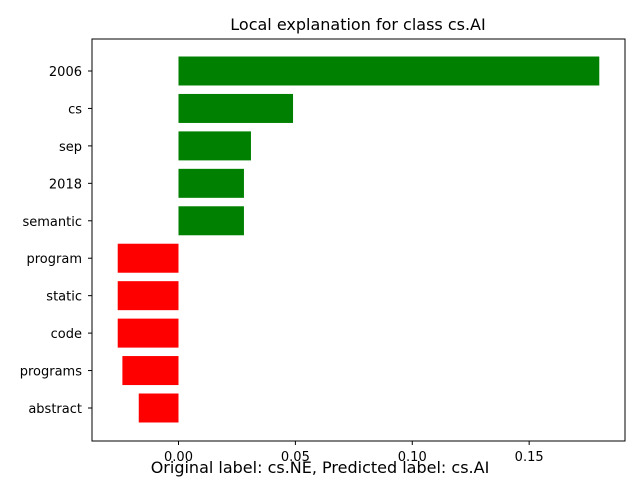 The width and height of the screenshot is (640, 480). I want to click on bar-cs, so click(236, 108).